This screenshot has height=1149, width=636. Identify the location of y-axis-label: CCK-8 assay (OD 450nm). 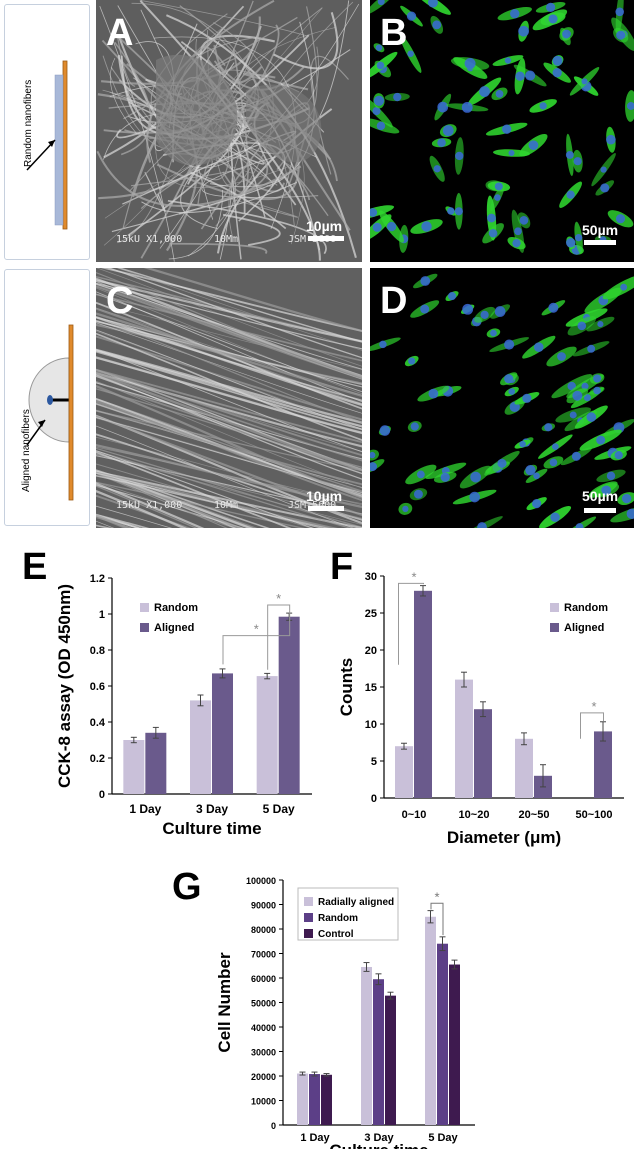
(64, 686).